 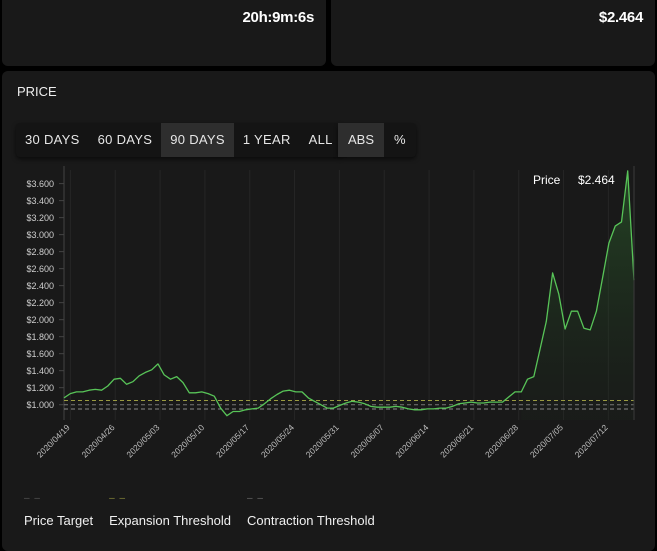 I want to click on y-tick-label: $2.400, so click(x=40, y=286).